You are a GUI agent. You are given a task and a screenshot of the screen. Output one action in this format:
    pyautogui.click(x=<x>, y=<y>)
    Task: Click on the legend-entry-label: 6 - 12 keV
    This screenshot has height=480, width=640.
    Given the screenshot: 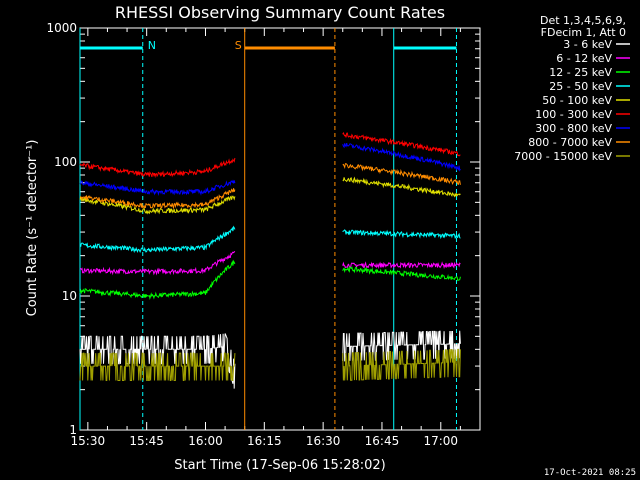 What is the action you would take?
    pyautogui.click(x=584, y=58)
    